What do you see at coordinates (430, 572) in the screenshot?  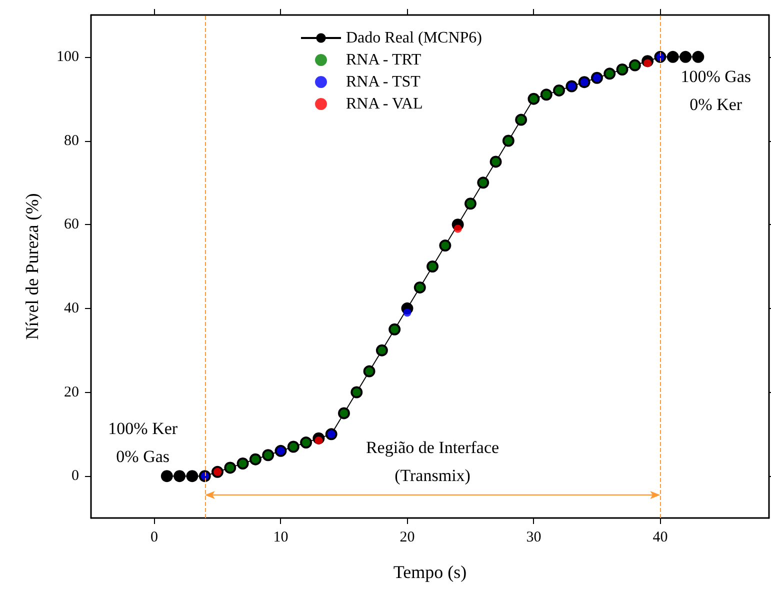 I see `x-axis-title: Tempo (s)` at bounding box center [430, 572].